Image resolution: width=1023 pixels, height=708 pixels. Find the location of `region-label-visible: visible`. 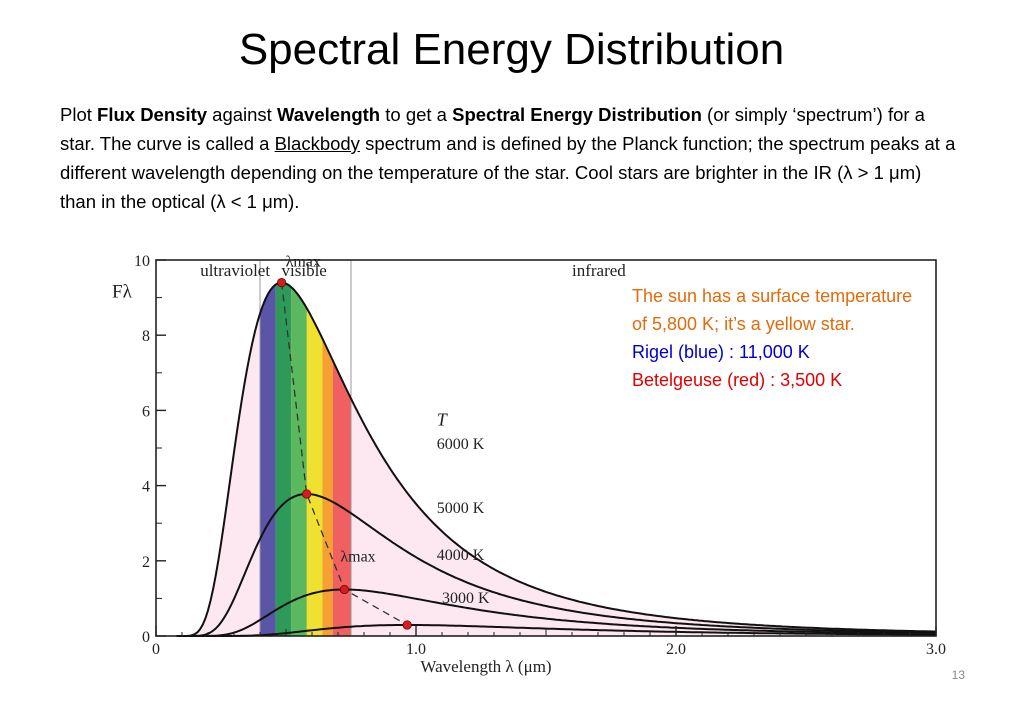

region-label-visible: visible is located at coordinates (304, 270).